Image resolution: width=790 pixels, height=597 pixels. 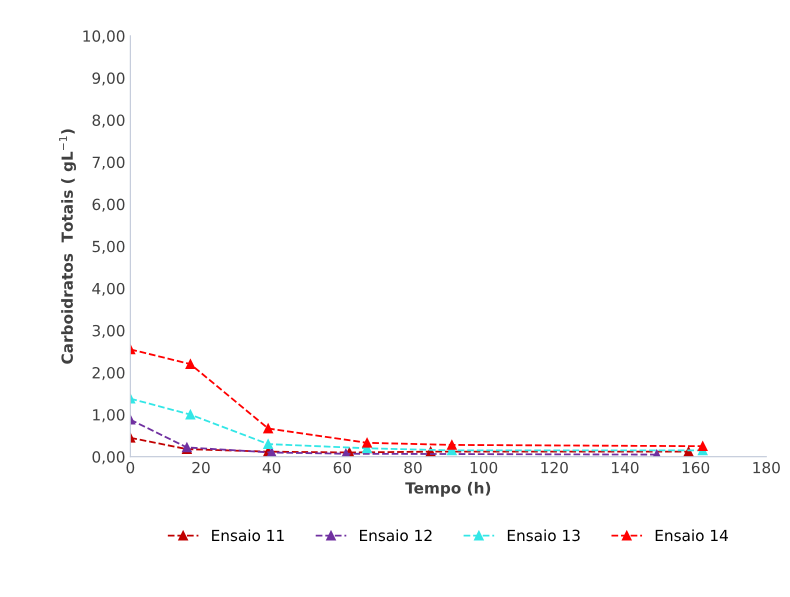 I want to click on y-tick-label: 5,00, so click(x=108, y=247).